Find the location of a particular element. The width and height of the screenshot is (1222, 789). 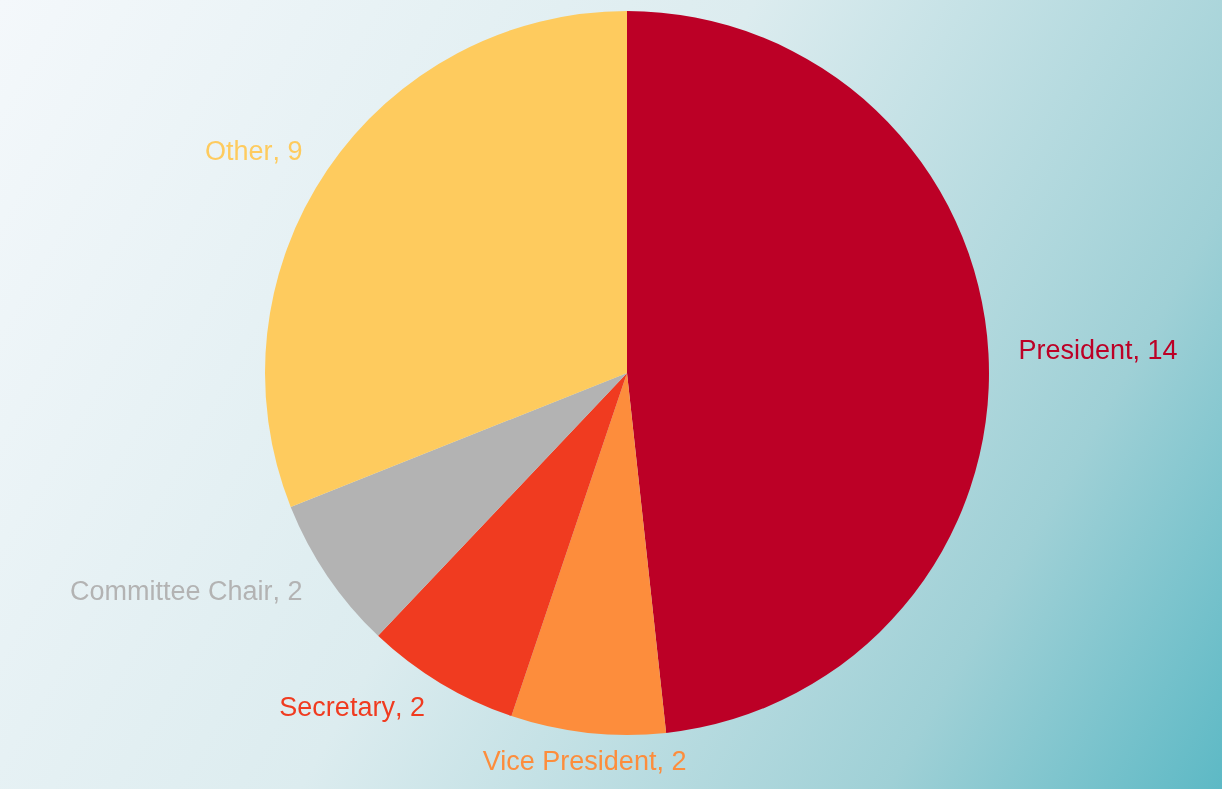

slice-label: Vice President is located at coordinates (569, 761).